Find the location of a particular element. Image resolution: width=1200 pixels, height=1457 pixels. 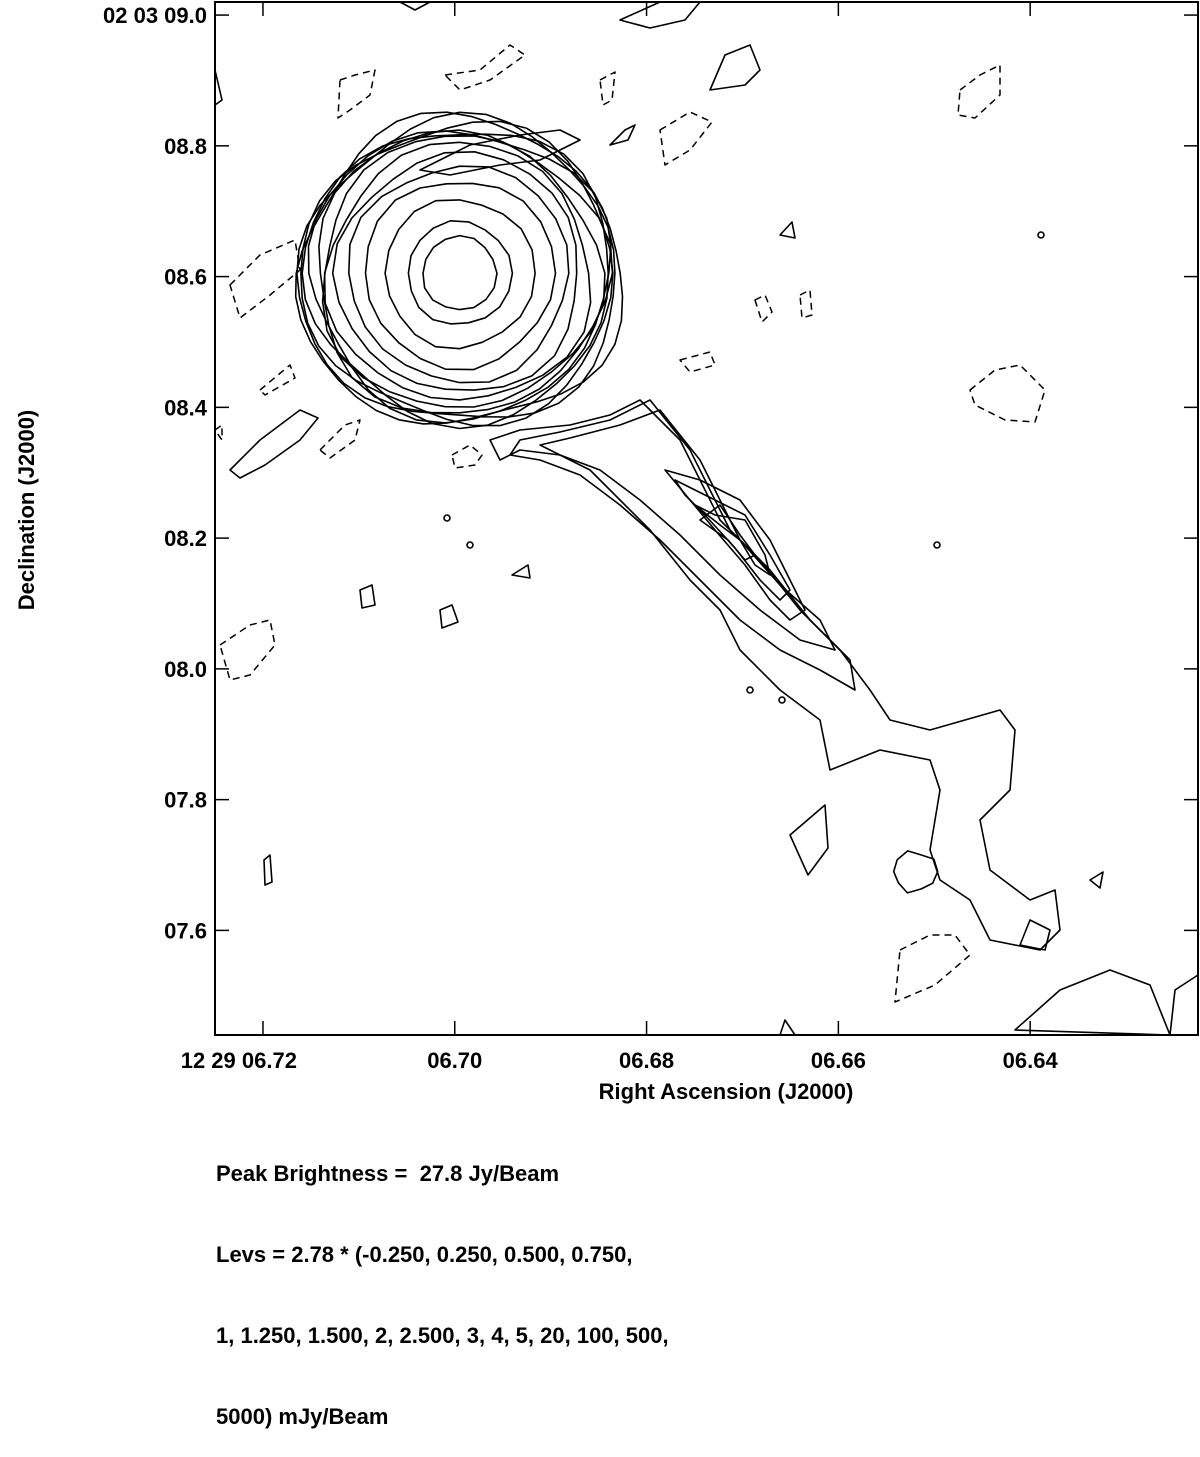

x-tick-label: 06.70 is located at coordinates (454, 1060).